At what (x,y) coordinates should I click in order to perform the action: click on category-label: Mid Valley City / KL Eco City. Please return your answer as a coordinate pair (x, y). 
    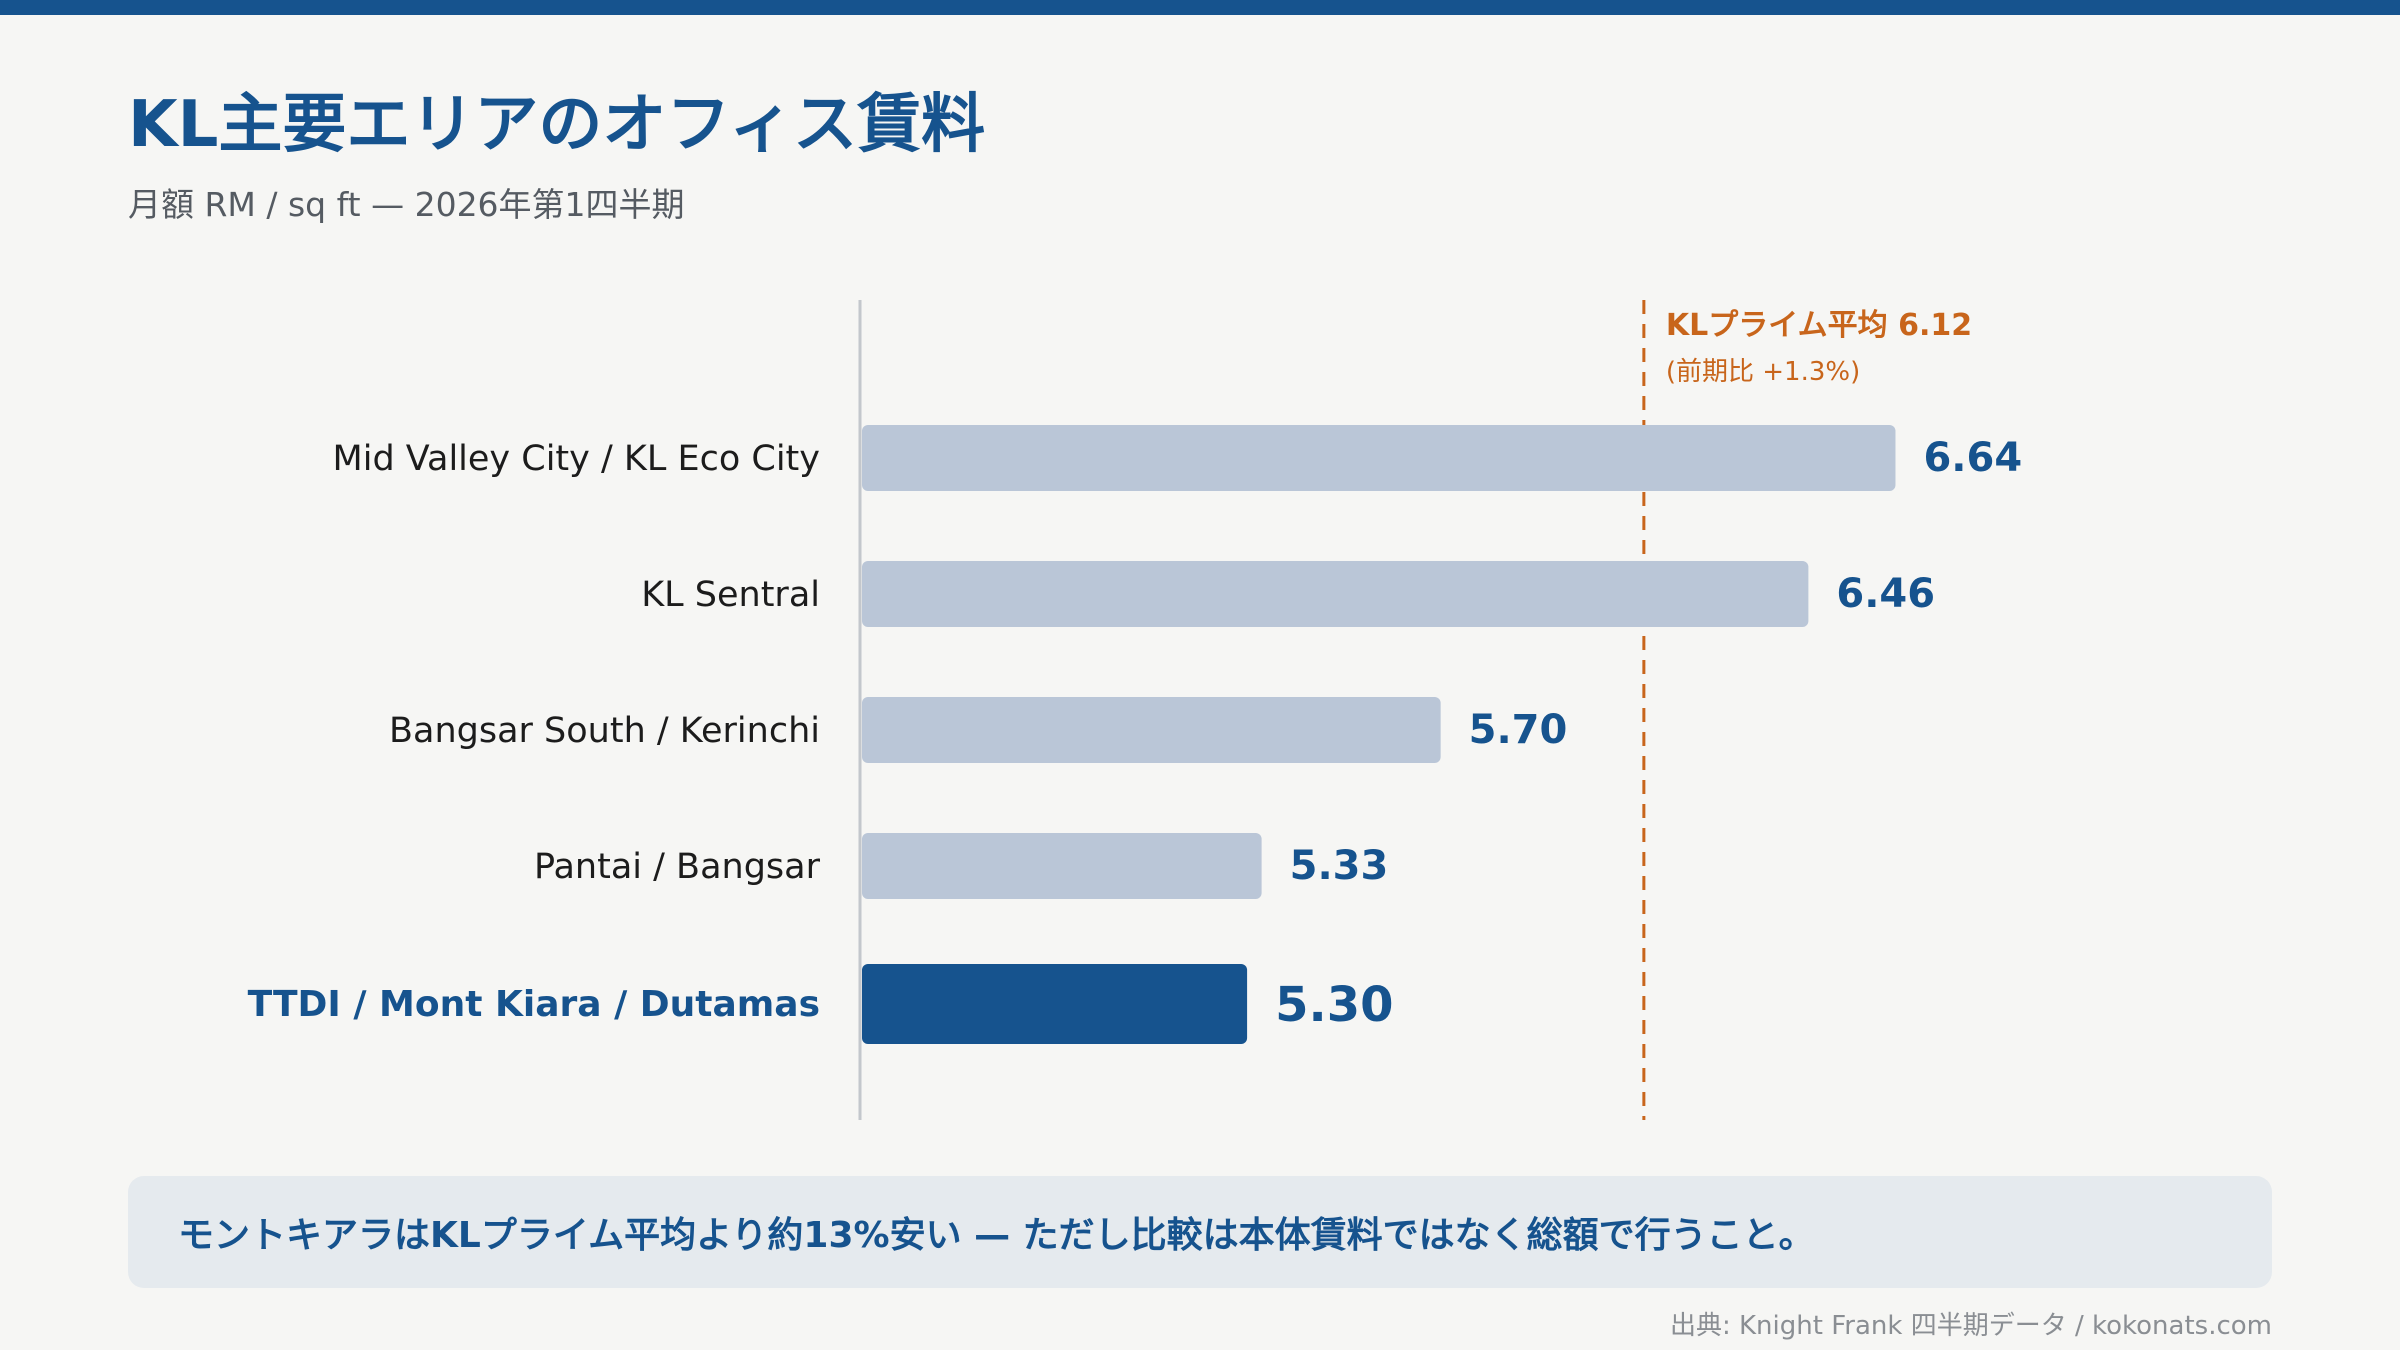
    Looking at the image, I should click on (576, 459).